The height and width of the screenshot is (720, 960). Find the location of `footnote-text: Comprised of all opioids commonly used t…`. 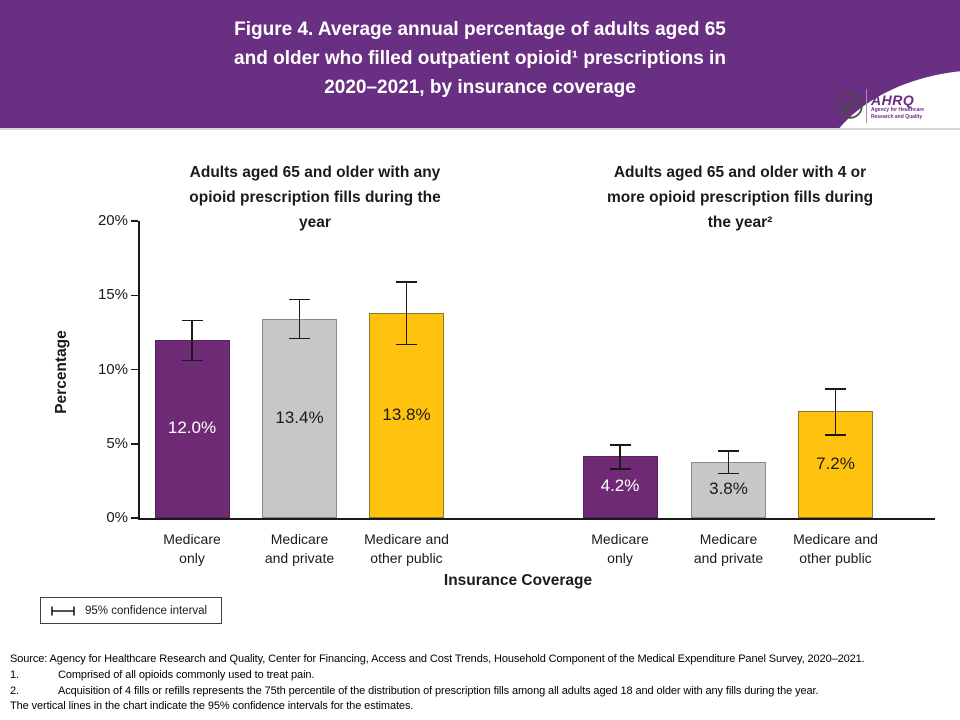

footnote-text: Comprised of all opioids commonly used t… is located at coordinates (186, 674).